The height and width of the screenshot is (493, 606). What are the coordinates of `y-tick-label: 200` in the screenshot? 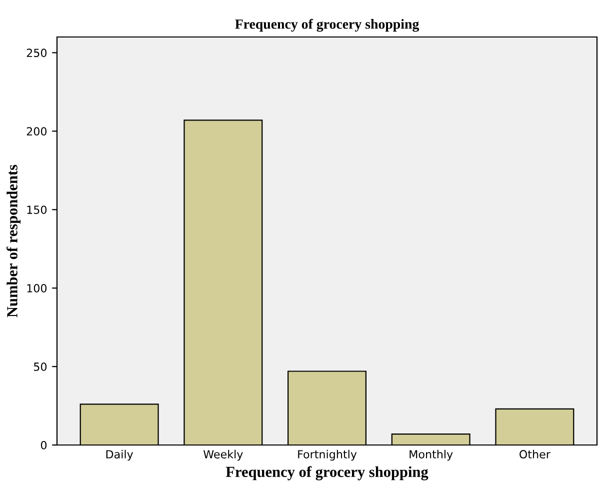 It's located at (36, 131).